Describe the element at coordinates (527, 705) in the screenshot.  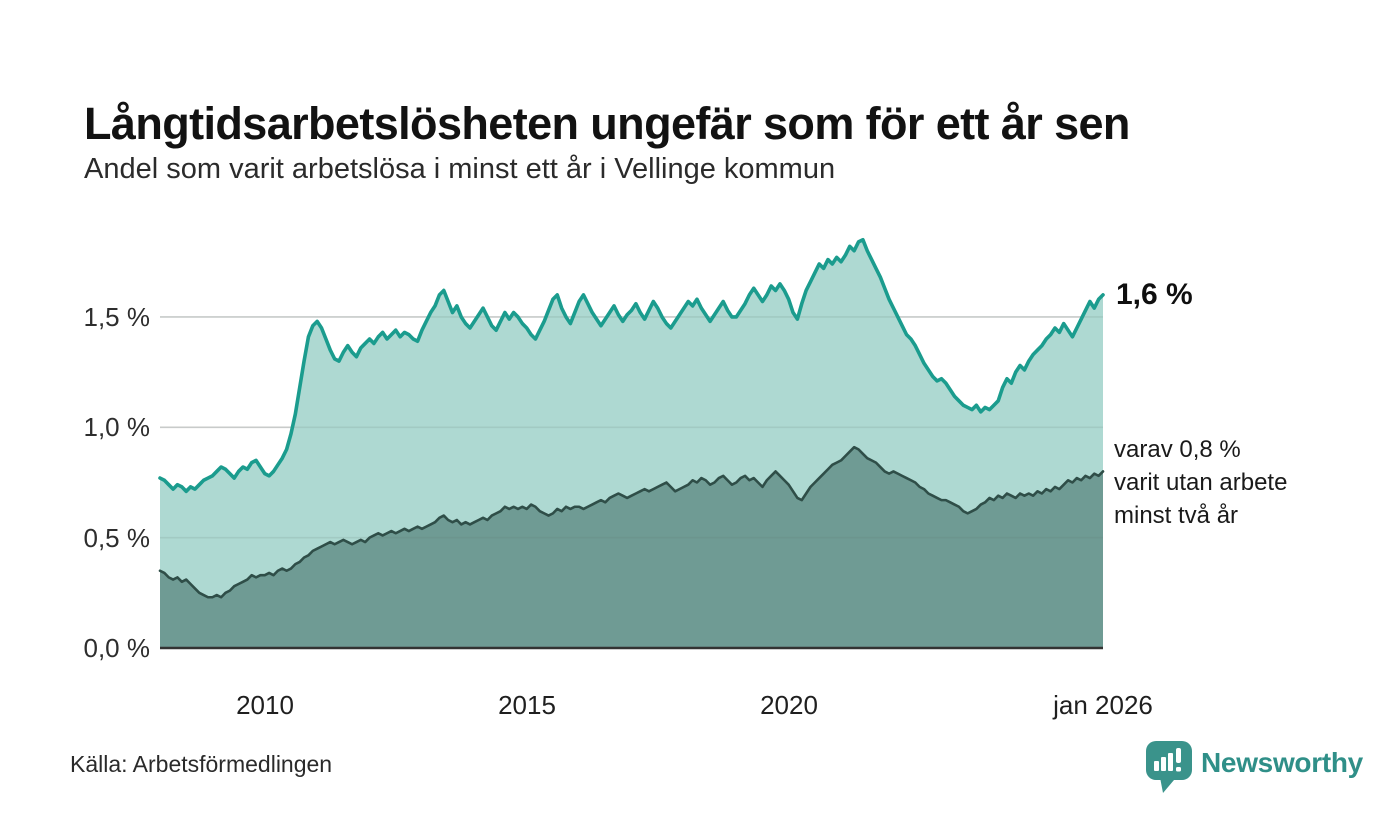
I see `x-axis-tick-2015: 2015` at that location.